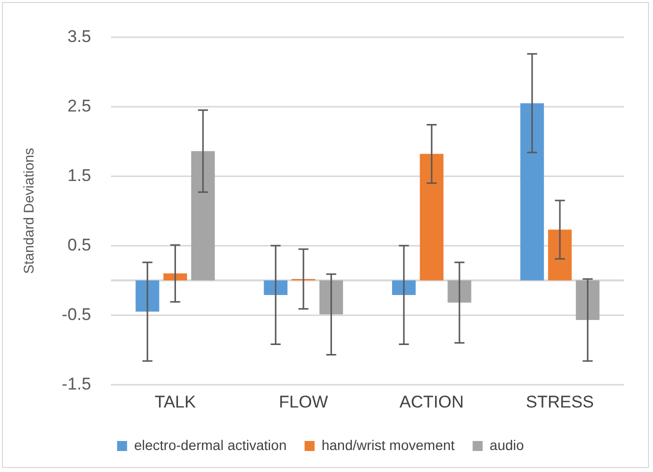 The height and width of the screenshot is (472, 653). I want to click on x-tick-label: TALK, so click(175, 402).